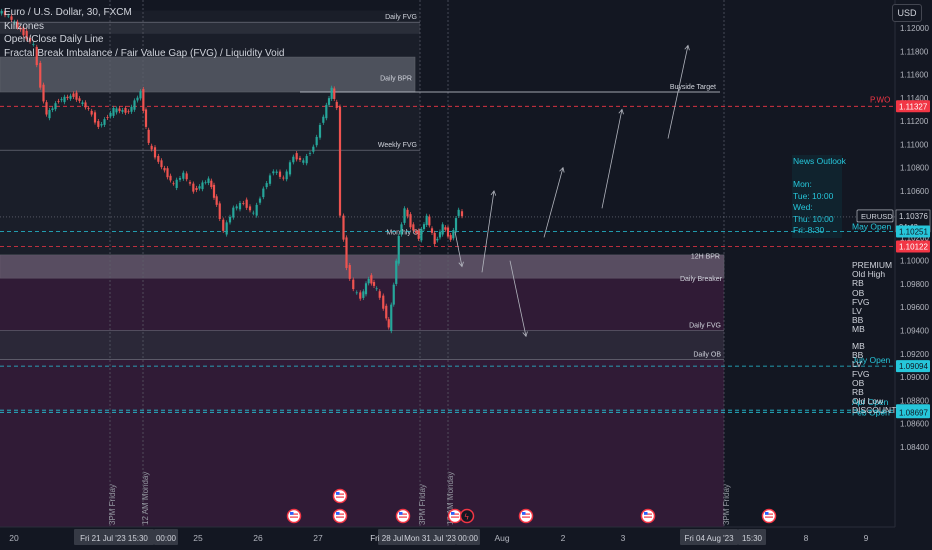 Image resolution: width=932 pixels, height=550 pixels. What do you see at coordinates (562, 169) in the screenshot?
I see `projection-arrowhead` at bounding box center [562, 169].